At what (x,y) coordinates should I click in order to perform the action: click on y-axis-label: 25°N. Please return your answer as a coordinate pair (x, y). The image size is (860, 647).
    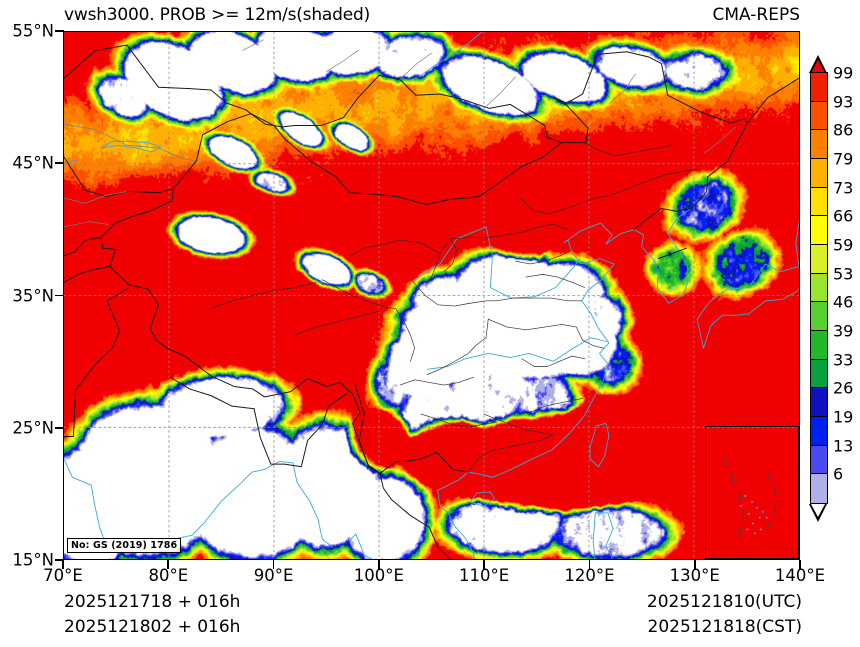
    Looking at the image, I should click on (33, 428).